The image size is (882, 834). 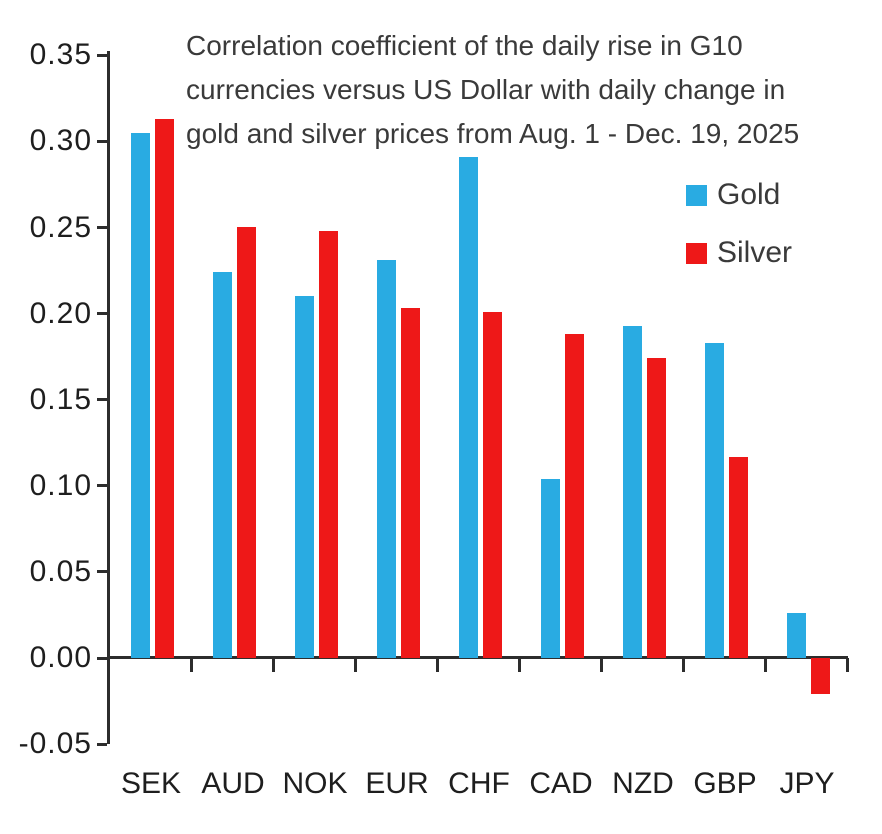 What do you see at coordinates (696, 253) in the screenshot?
I see `silver-legend-swatch-icon` at bounding box center [696, 253].